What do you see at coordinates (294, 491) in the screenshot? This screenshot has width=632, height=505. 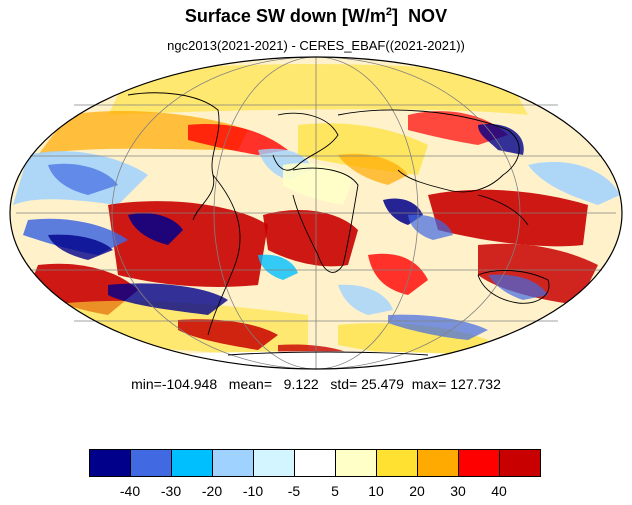 I see `colorbar-label: -5` at bounding box center [294, 491].